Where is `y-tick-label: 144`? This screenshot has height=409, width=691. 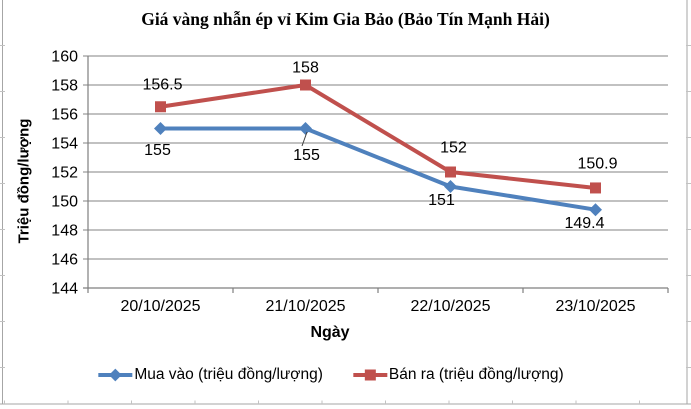
y-tick-label: 144 is located at coordinates (64, 289).